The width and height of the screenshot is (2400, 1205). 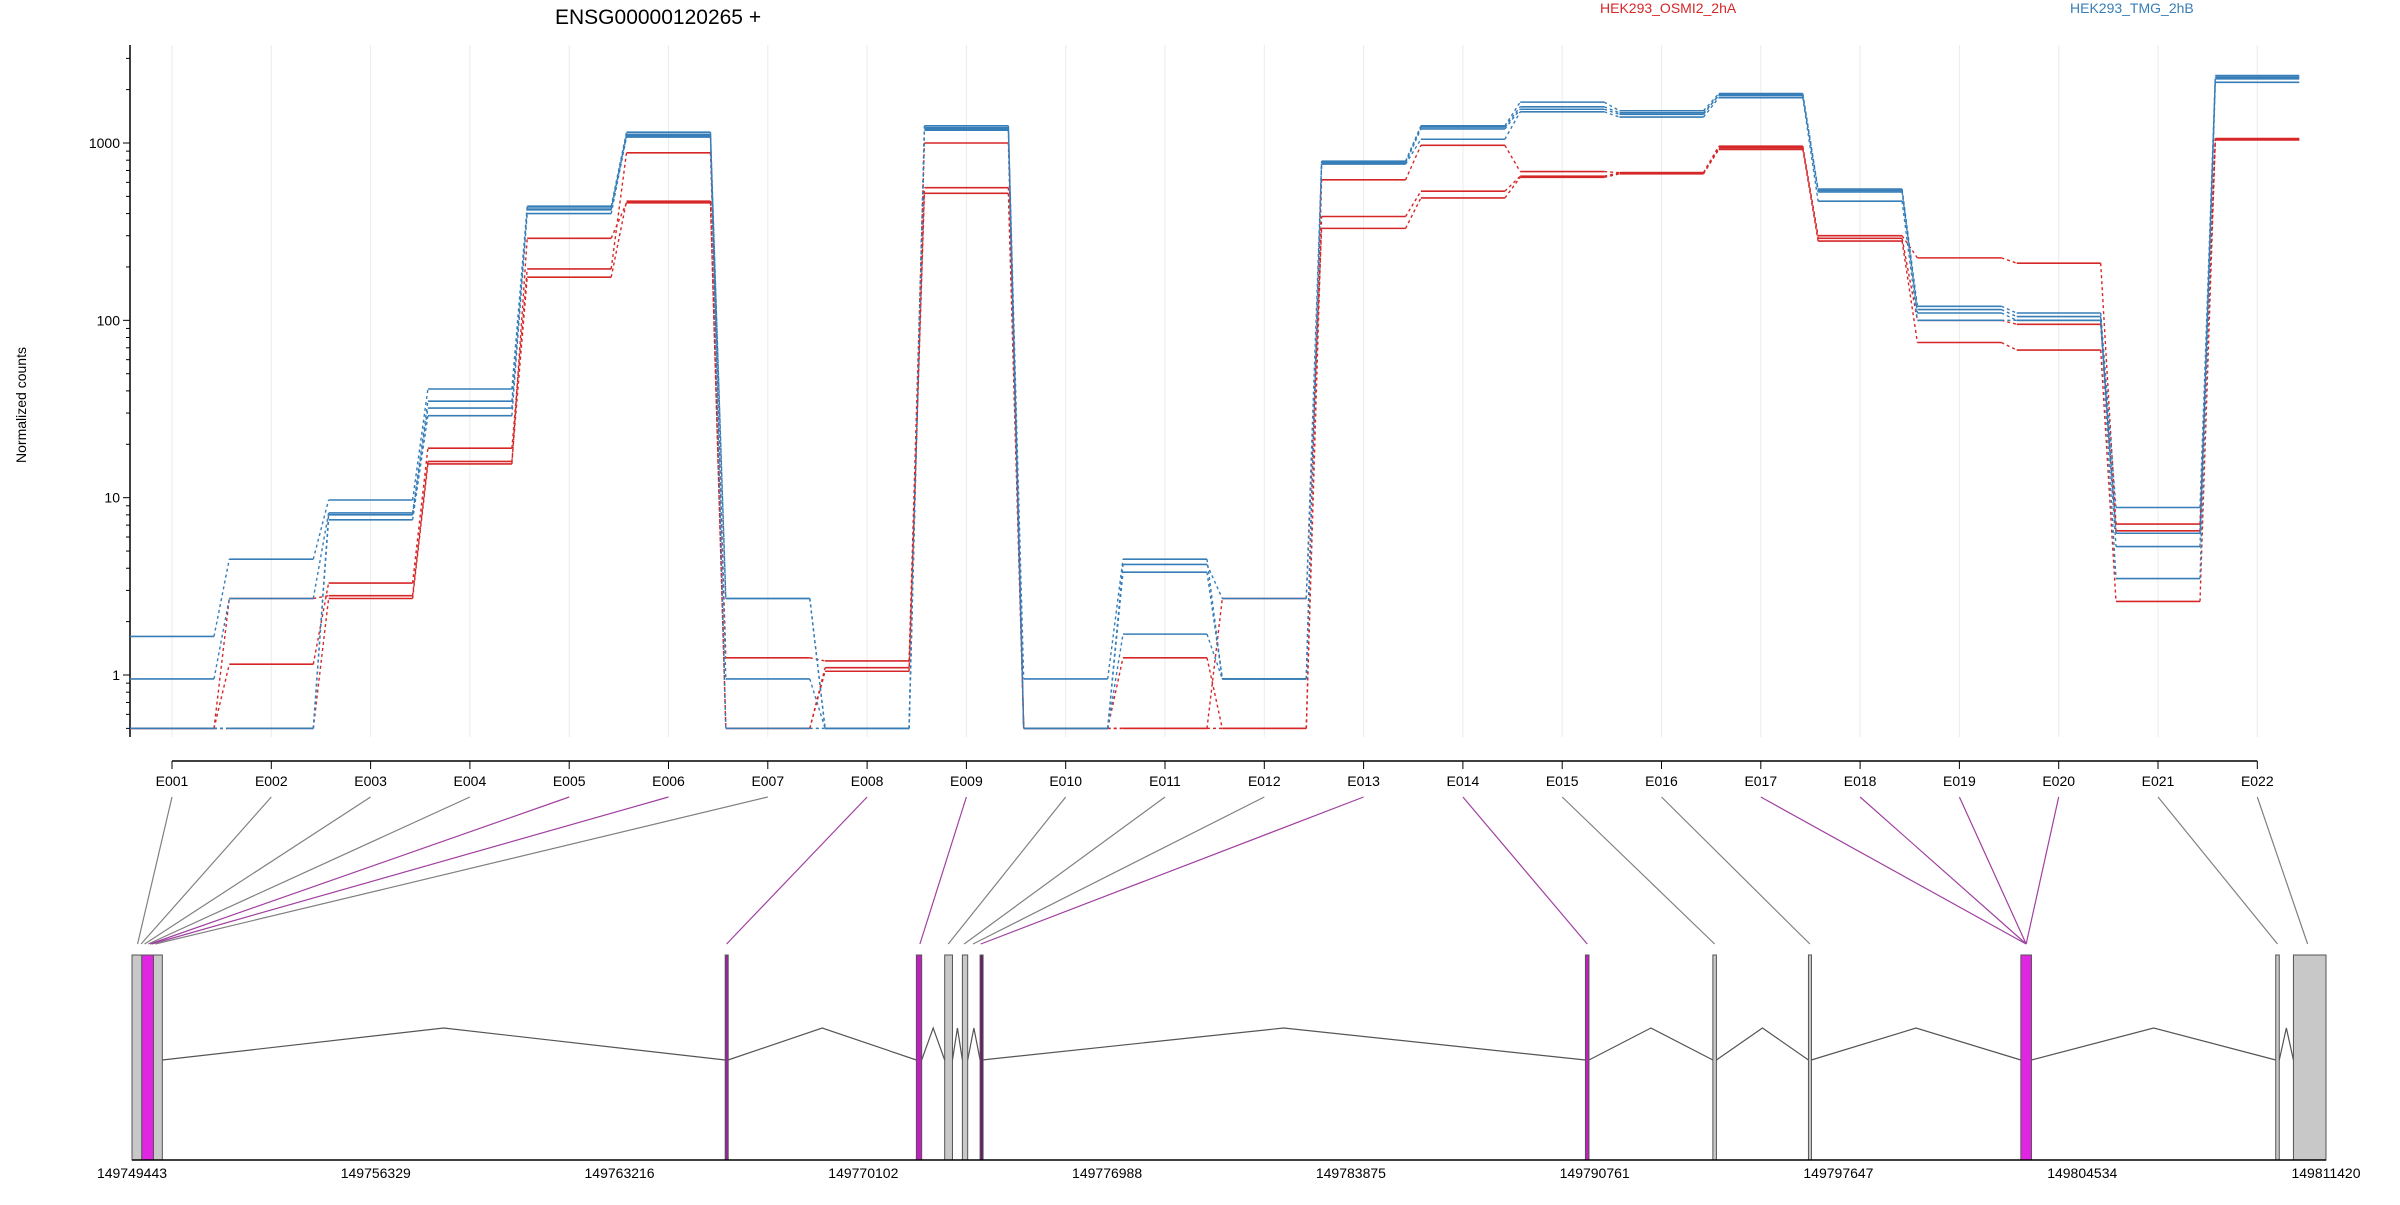 What do you see at coordinates (2158, 781) in the screenshot?
I see `x-tick-label: E021` at bounding box center [2158, 781].